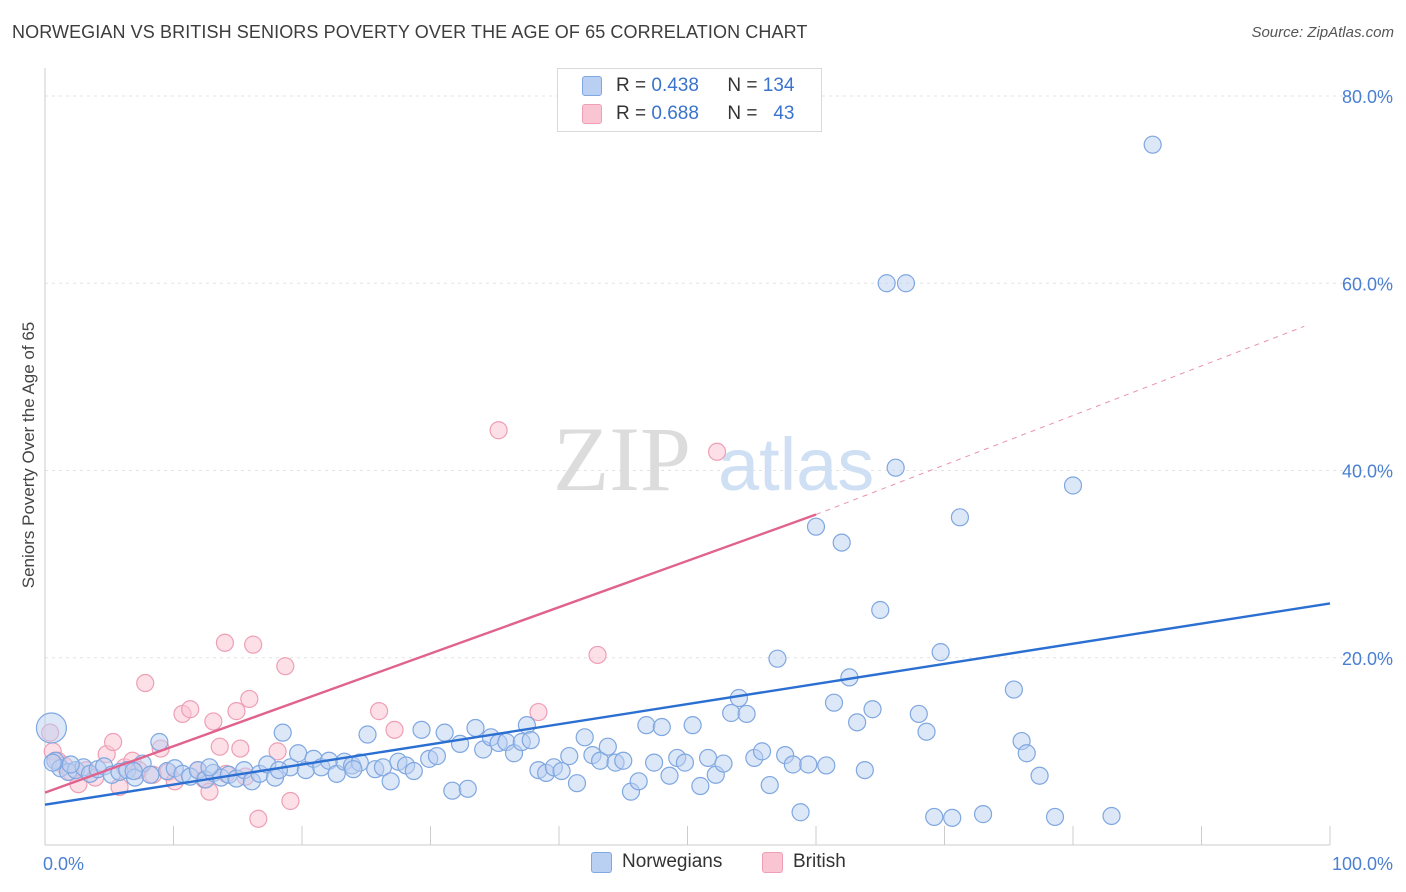 The height and width of the screenshot is (892, 1406). What do you see at coordinates (1322, 32) in the screenshot?
I see `source-label: Source: ZipAtlas.com` at bounding box center [1322, 32].